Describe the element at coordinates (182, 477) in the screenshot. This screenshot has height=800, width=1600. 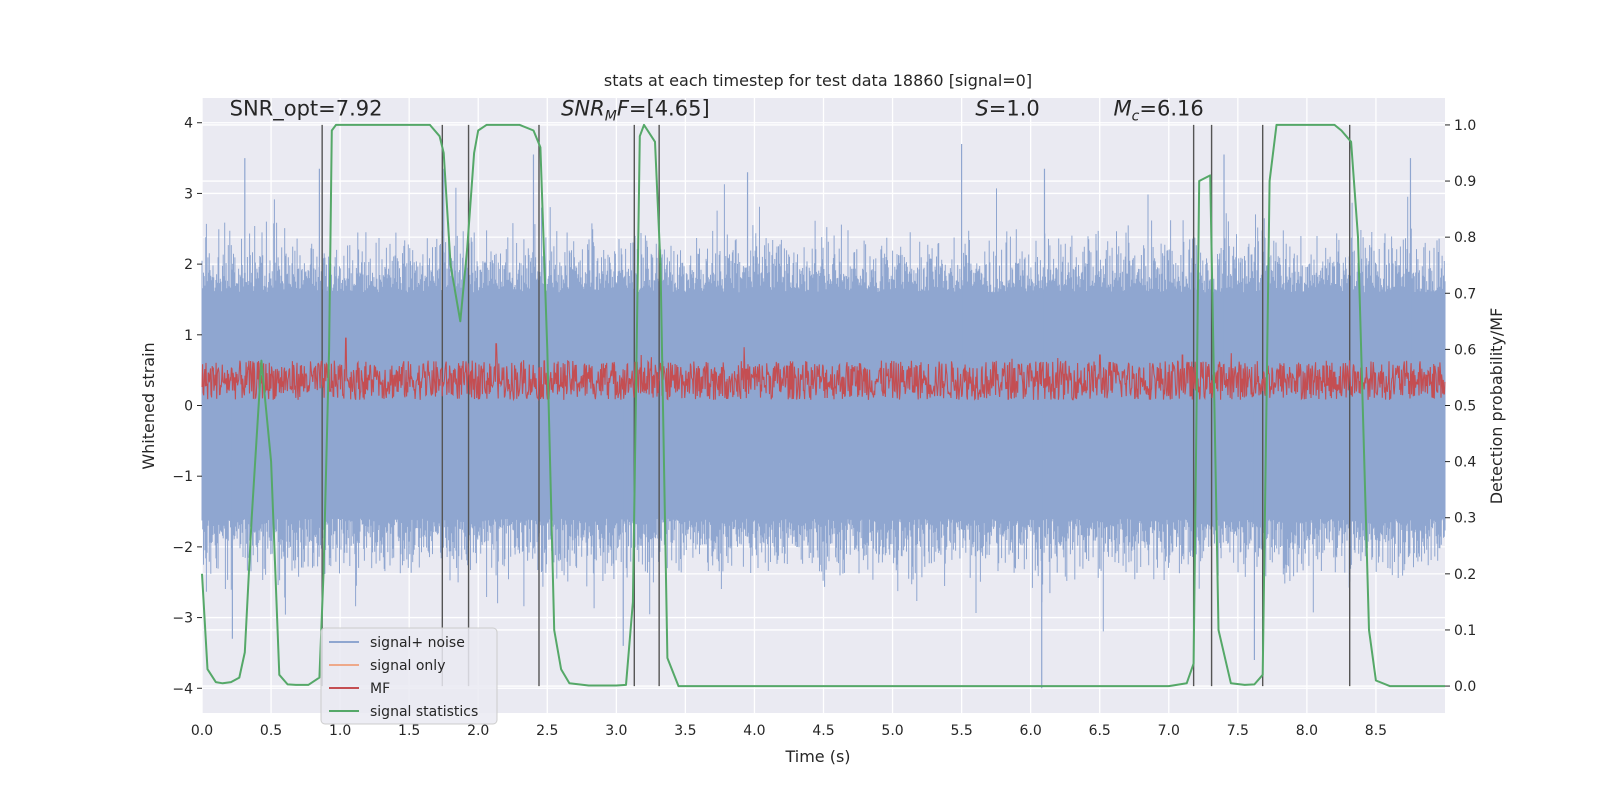
I see `y-tick-label: −1` at that location.